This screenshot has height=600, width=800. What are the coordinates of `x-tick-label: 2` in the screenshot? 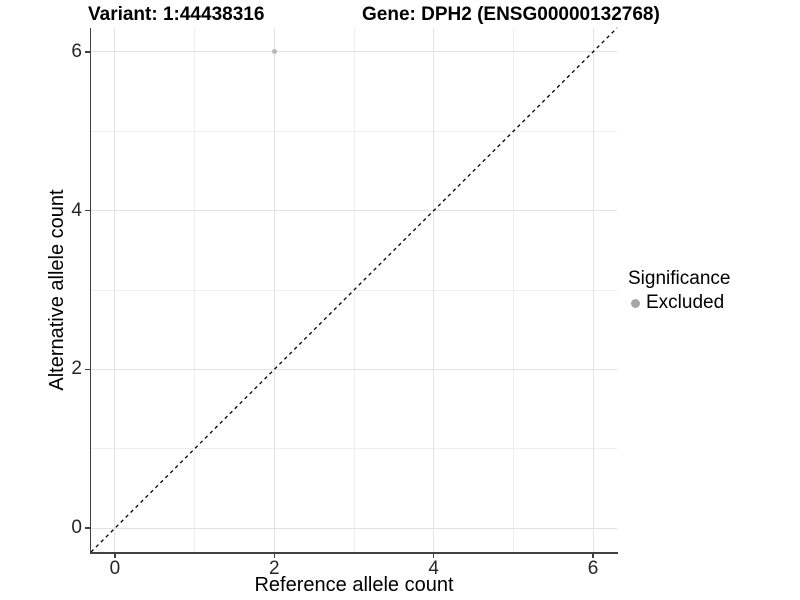 It's located at (274, 568).